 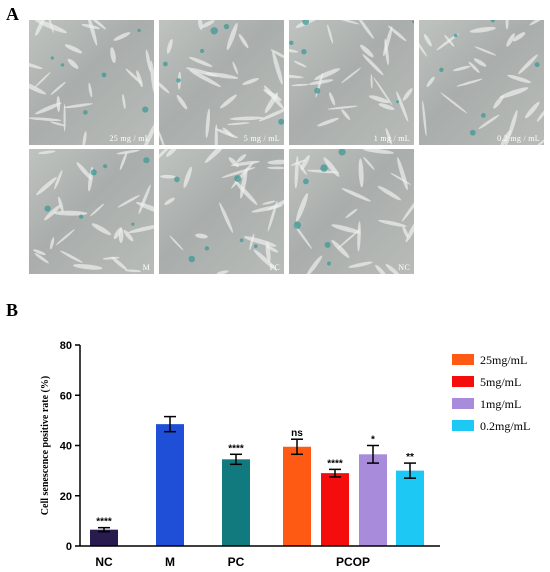 What do you see at coordinates (146, 267) in the screenshot?
I see `micrograph-label: M` at bounding box center [146, 267].